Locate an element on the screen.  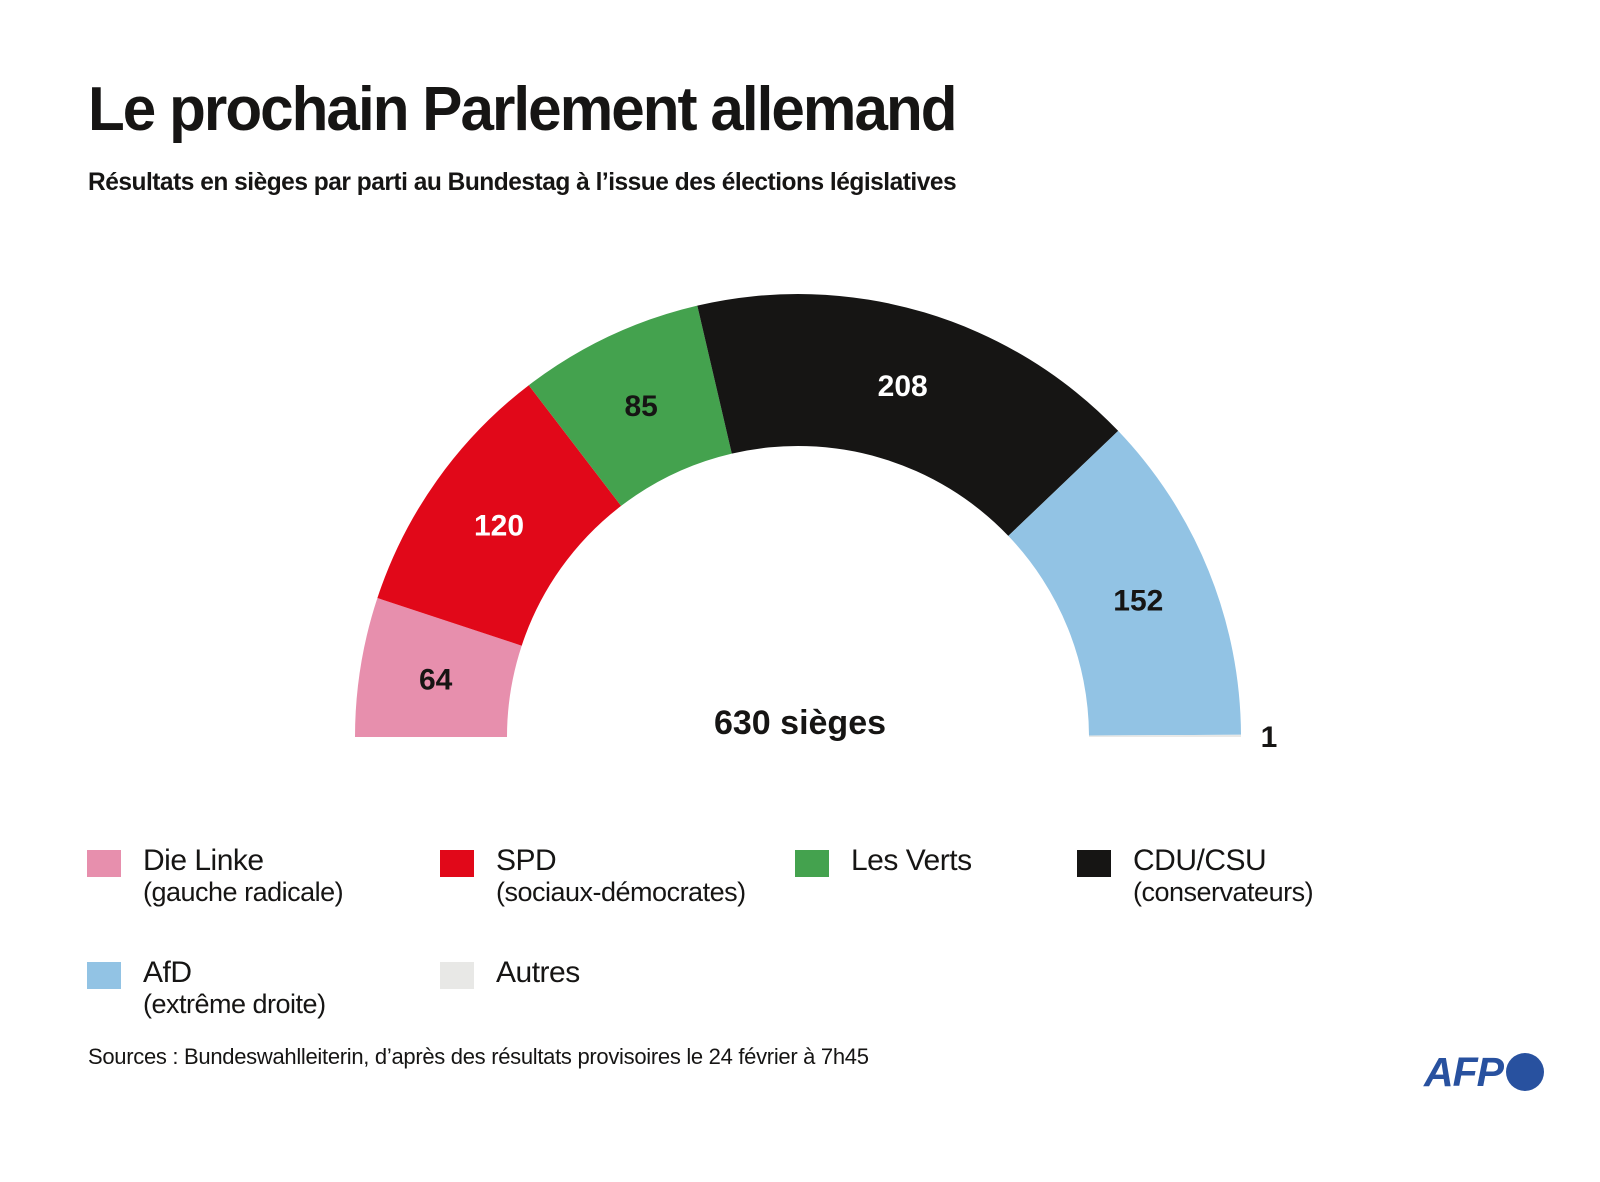
afp-logo-text: AFP is located at coordinates (1464, 1072).